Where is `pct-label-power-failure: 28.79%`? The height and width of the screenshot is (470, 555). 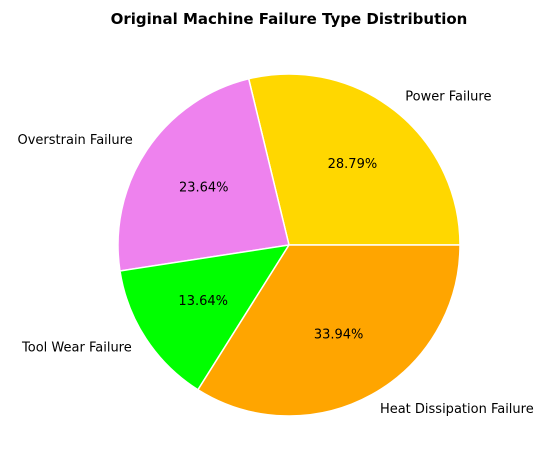 pct-label-power-failure: 28.79% is located at coordinates (353, 164).